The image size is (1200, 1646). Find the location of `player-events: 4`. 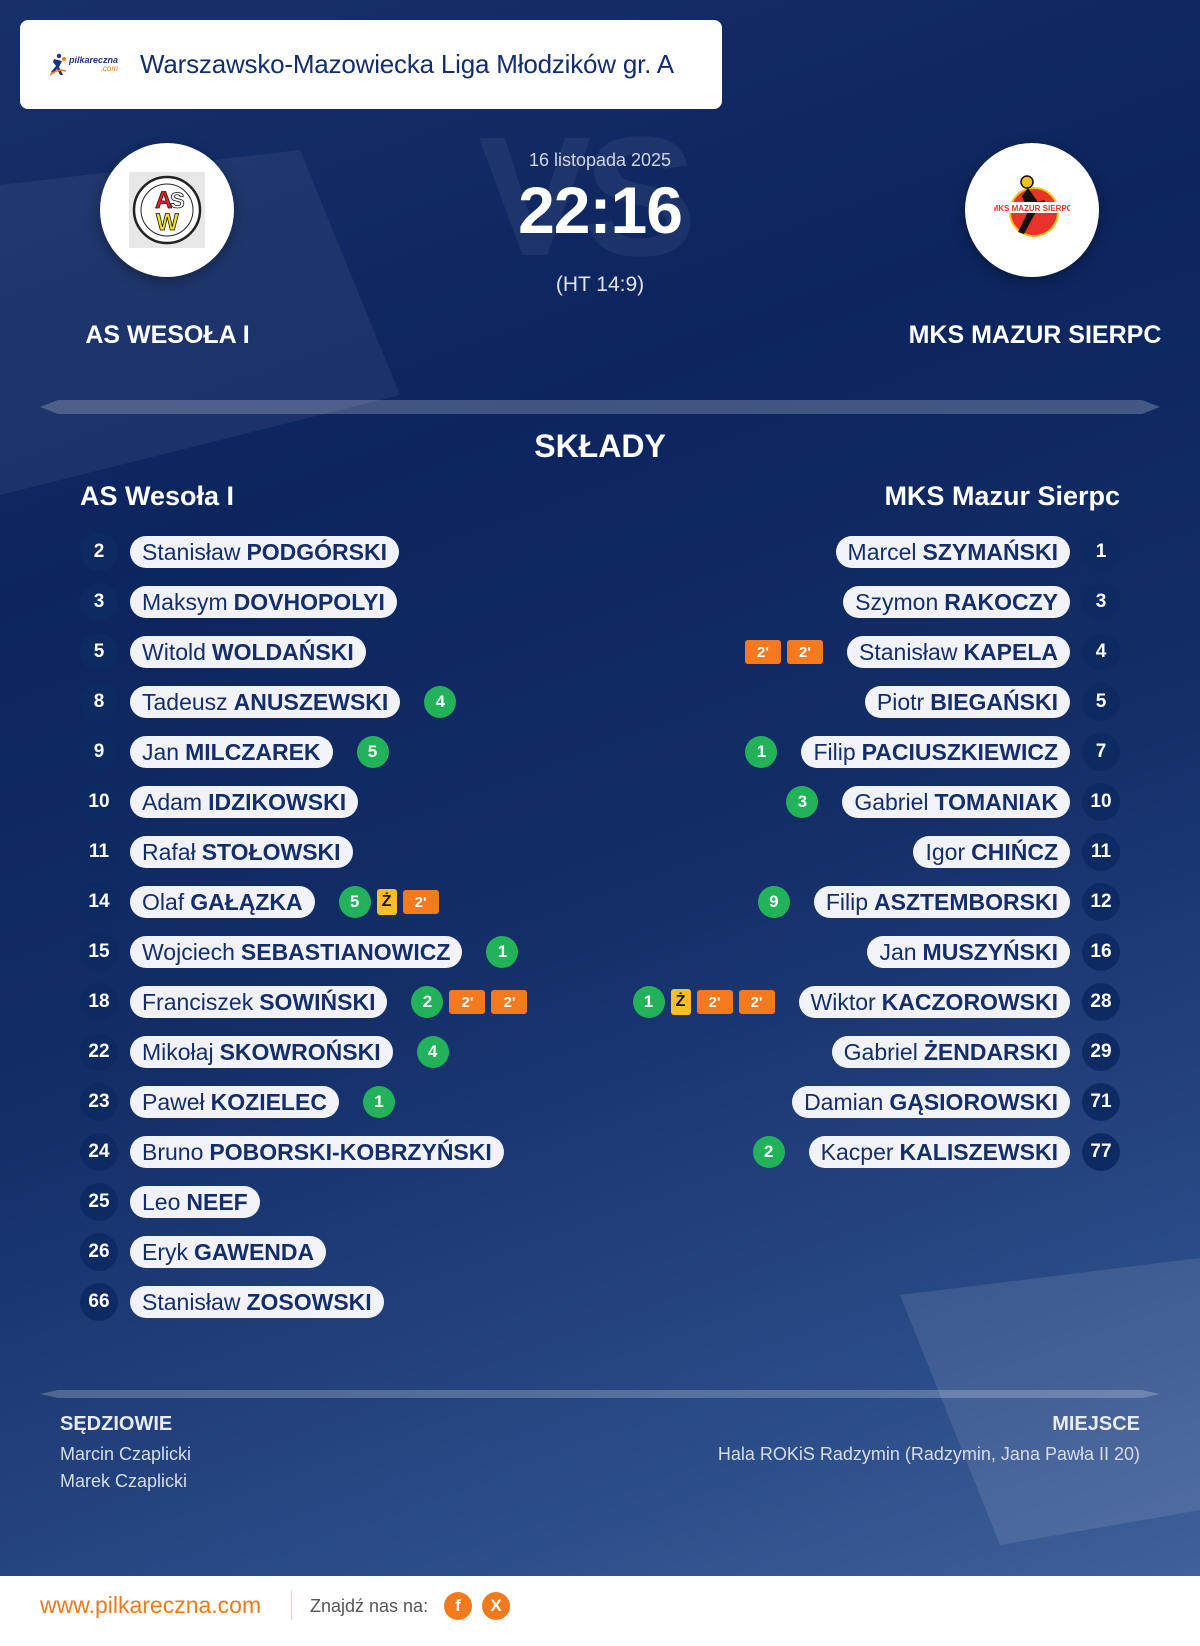

player-events: 4 is located at coordinates (440, 702).